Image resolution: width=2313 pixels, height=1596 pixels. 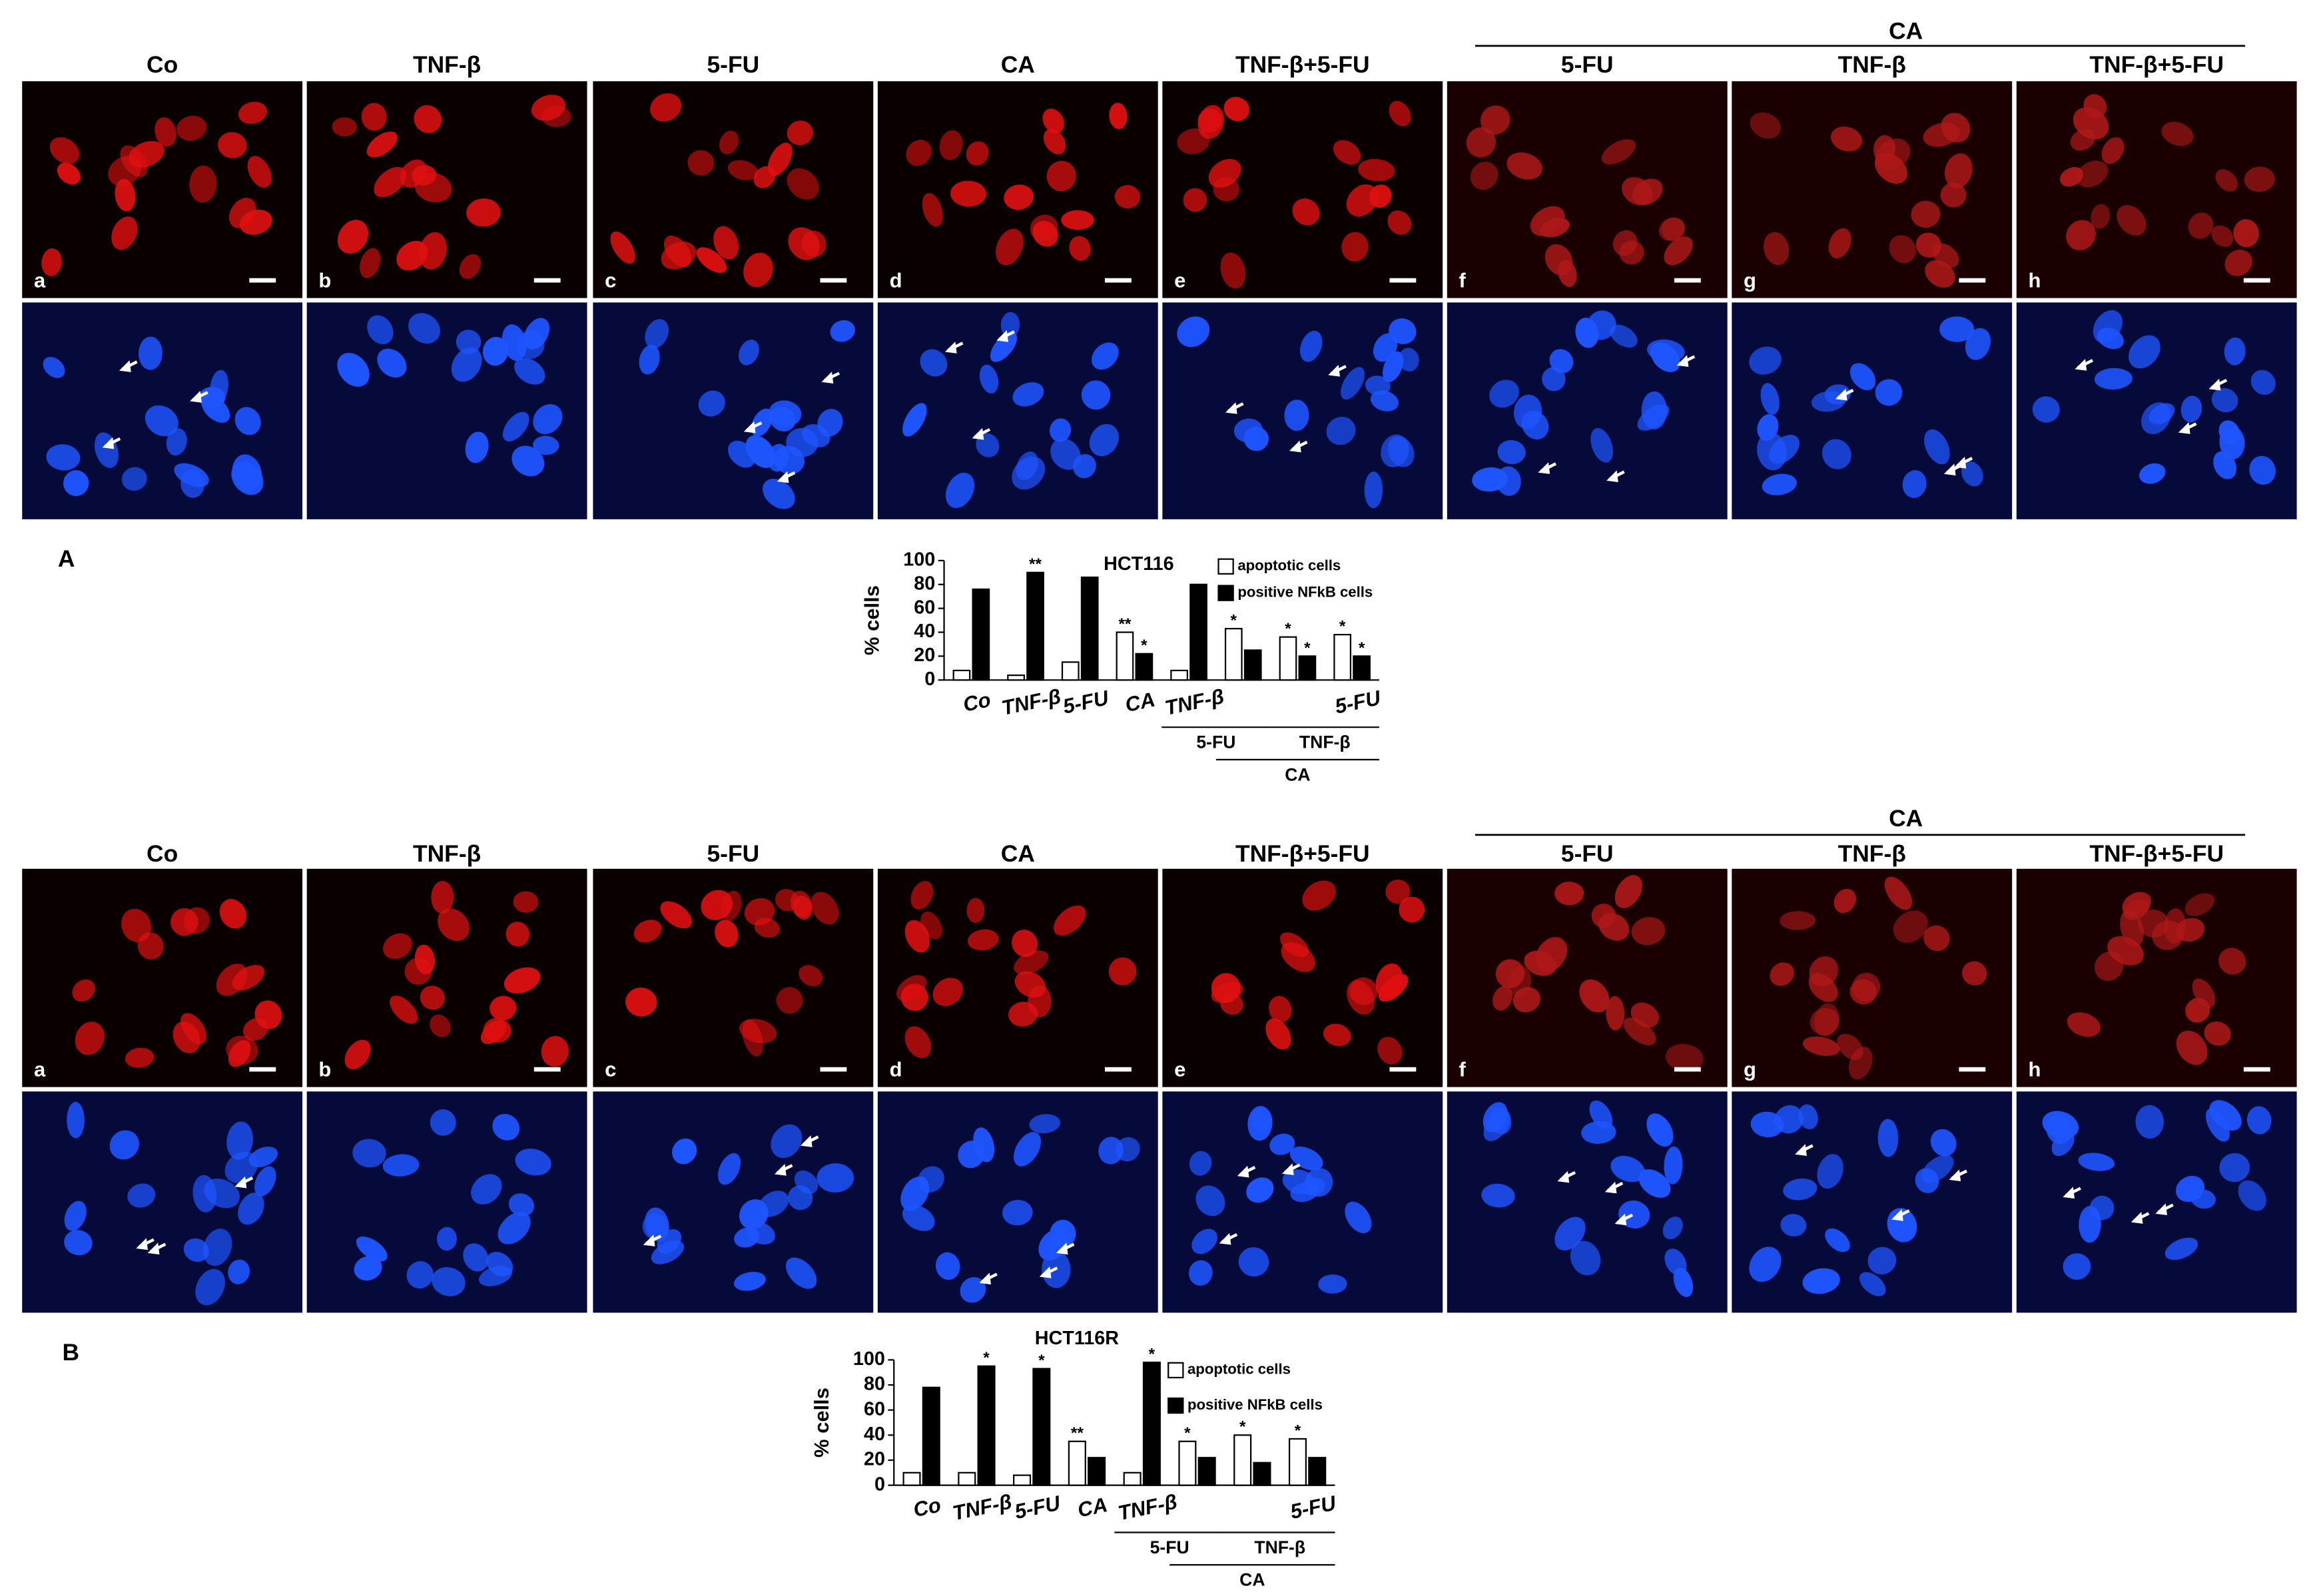 What do you see at coordinates (977, 702) in the screenshot?
I see `x-tick-label: Co` at bounding box center [977, 702].